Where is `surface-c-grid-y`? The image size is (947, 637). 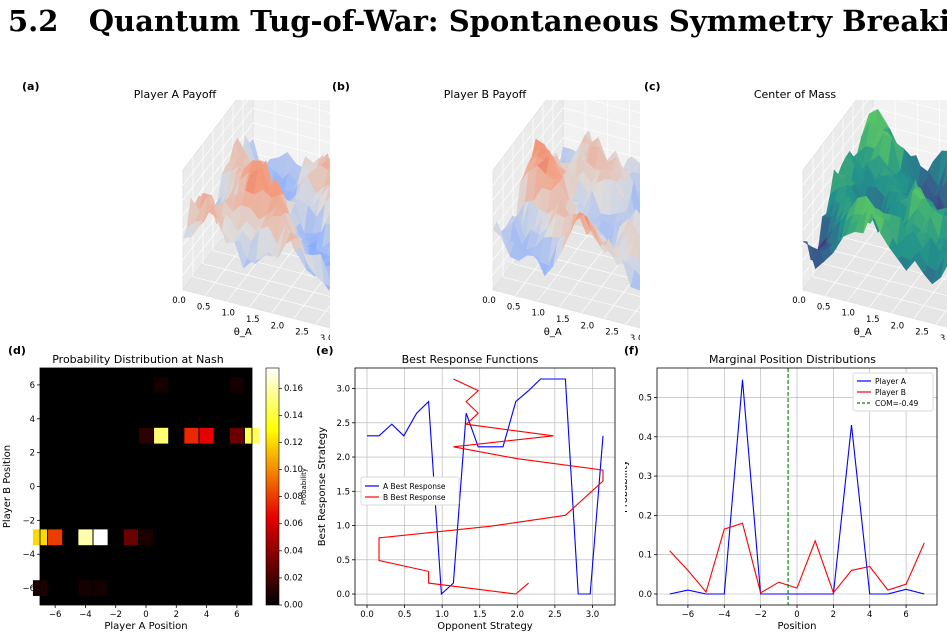 surface-c-grid-y is located at coordinates (884, 220).